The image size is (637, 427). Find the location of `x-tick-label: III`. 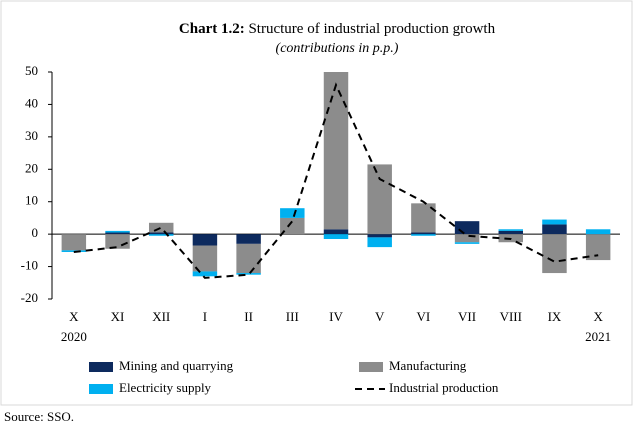

x-tick-label: III is located at coordinates (292, 316).